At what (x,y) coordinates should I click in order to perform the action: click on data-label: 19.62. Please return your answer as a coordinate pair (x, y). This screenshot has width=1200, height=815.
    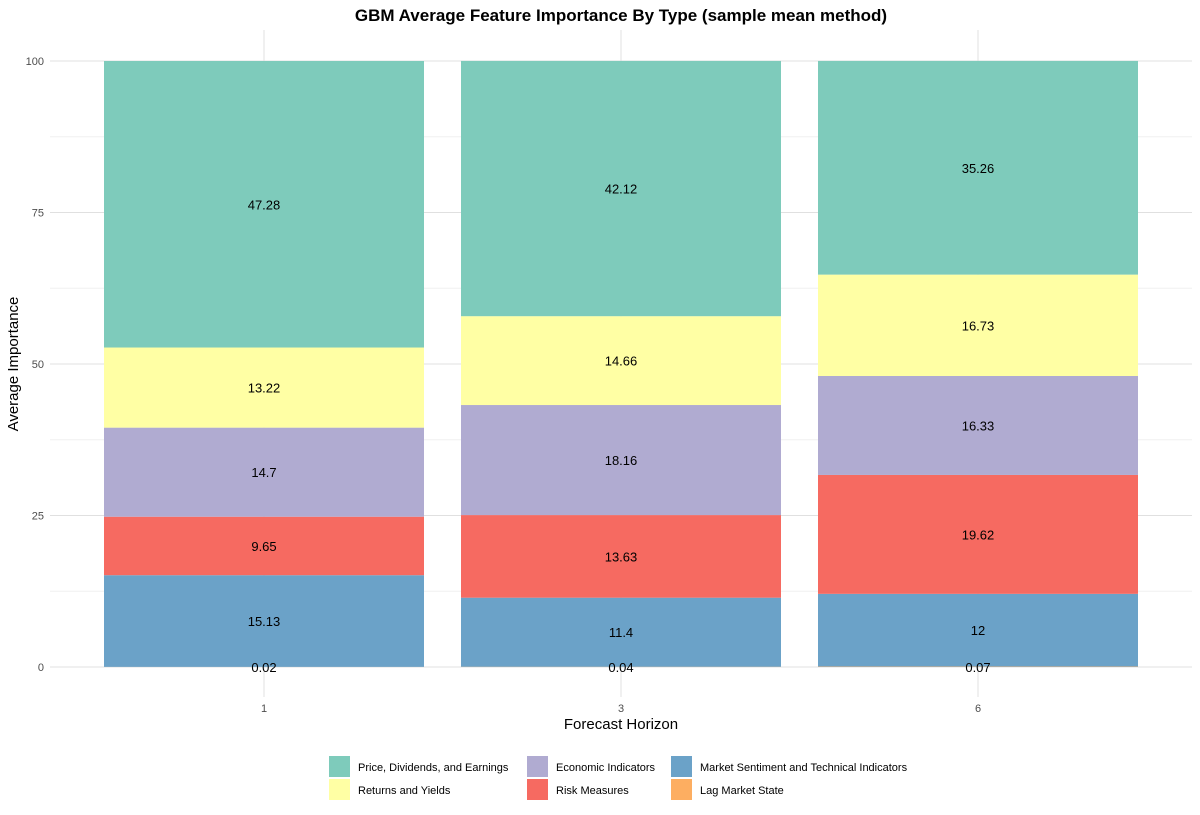
    Looking at the image, I should click on (978, 534).